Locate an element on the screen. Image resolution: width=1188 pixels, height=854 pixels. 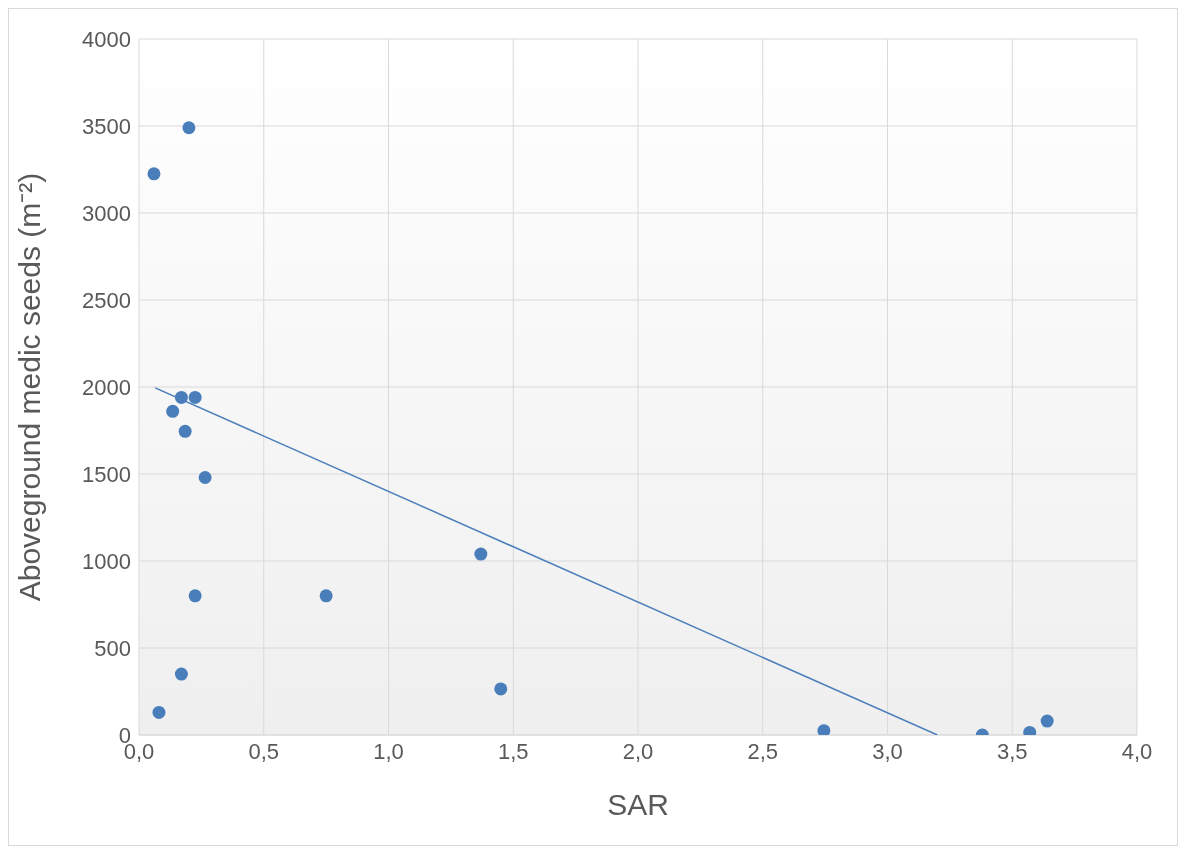
x-axis-title: SAR is located at coordinates (638, 804).